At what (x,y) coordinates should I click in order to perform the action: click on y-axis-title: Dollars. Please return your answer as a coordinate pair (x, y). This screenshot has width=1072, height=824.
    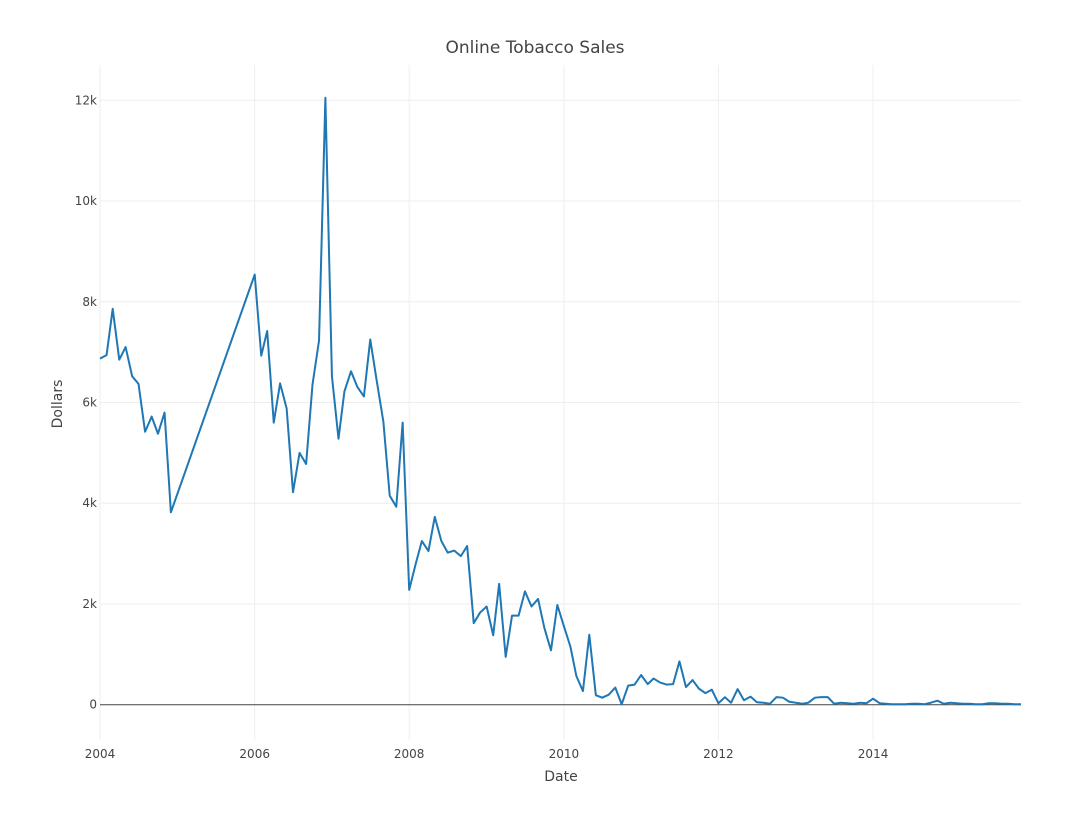
    Looking at the image, I should click on (58, 404).